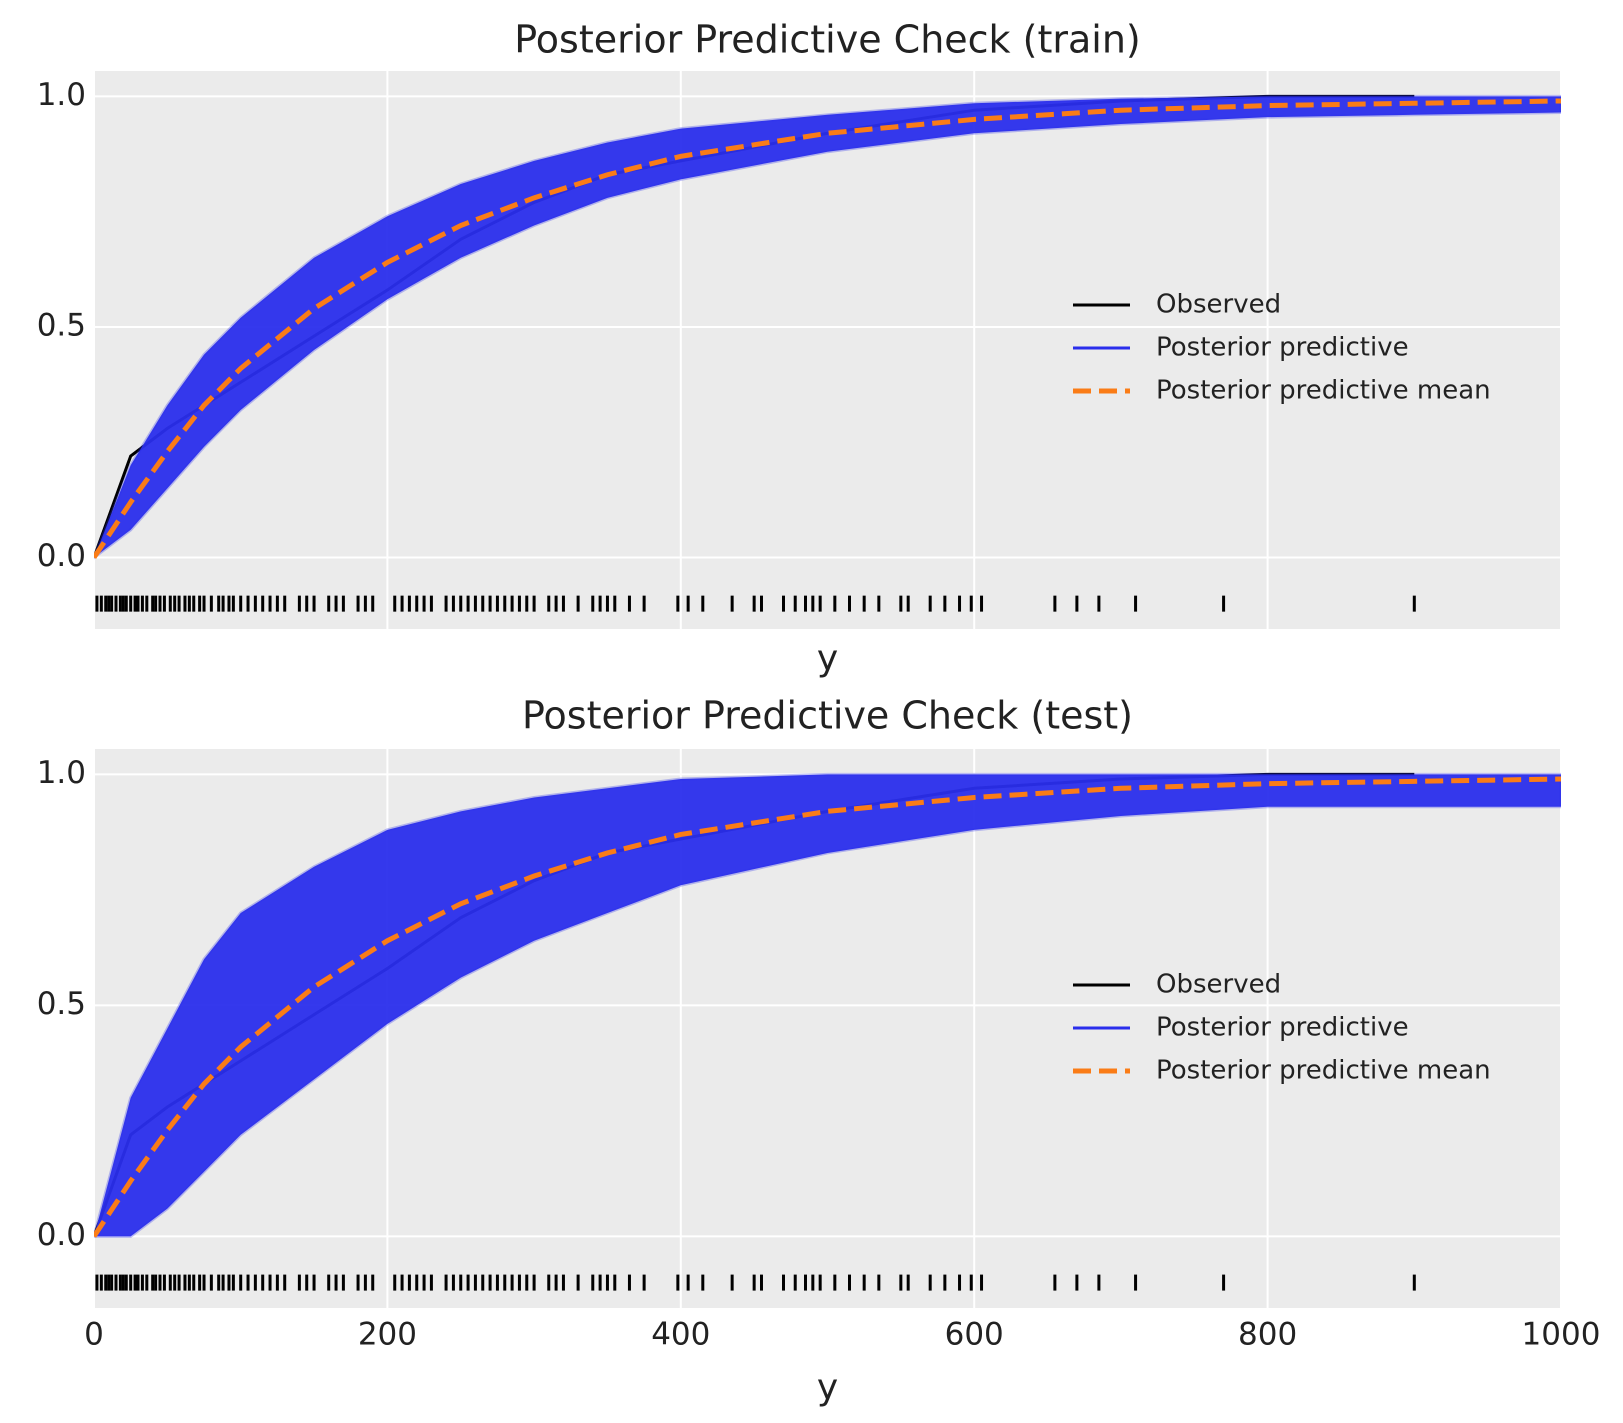  I want to click on x-tick-label: 400, so click(680, 1335).